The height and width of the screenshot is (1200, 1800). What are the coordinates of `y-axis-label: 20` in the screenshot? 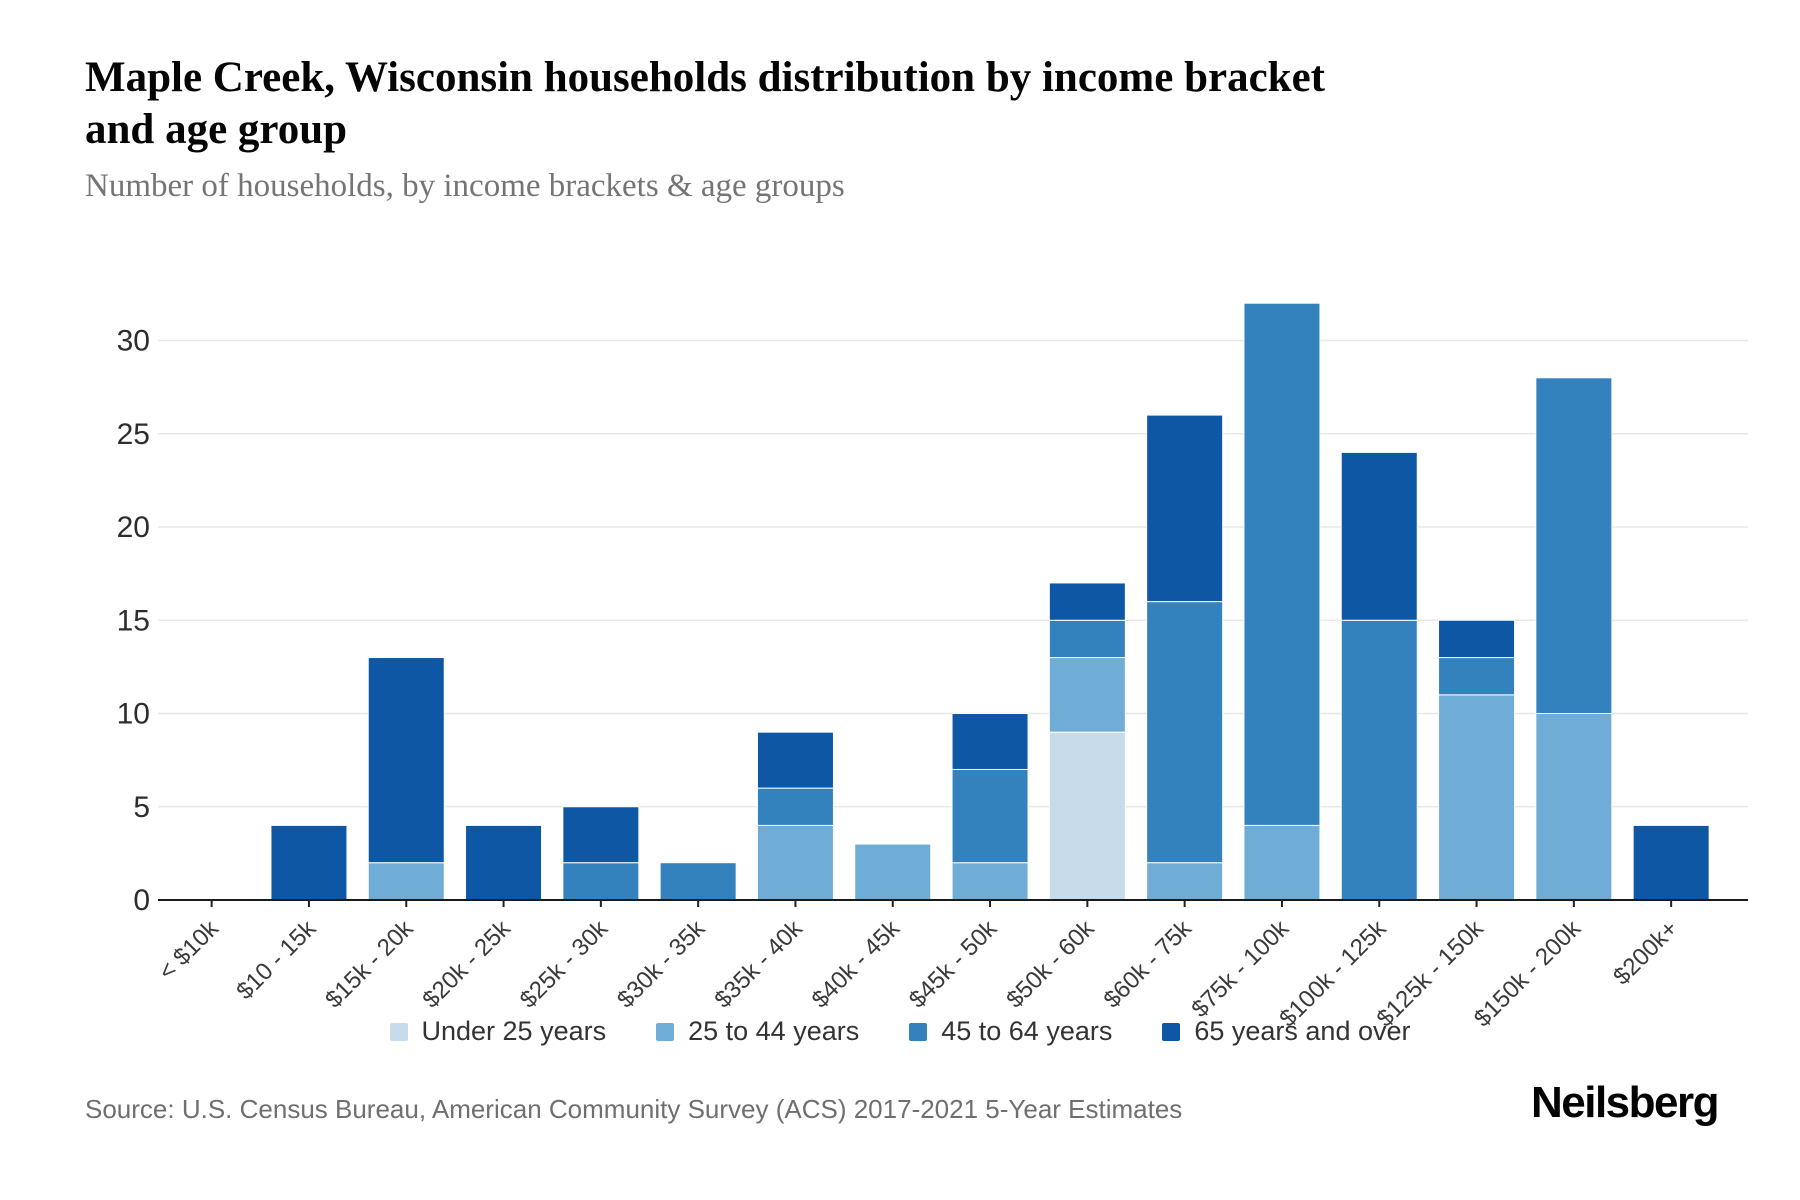 It's located at (133, 527).